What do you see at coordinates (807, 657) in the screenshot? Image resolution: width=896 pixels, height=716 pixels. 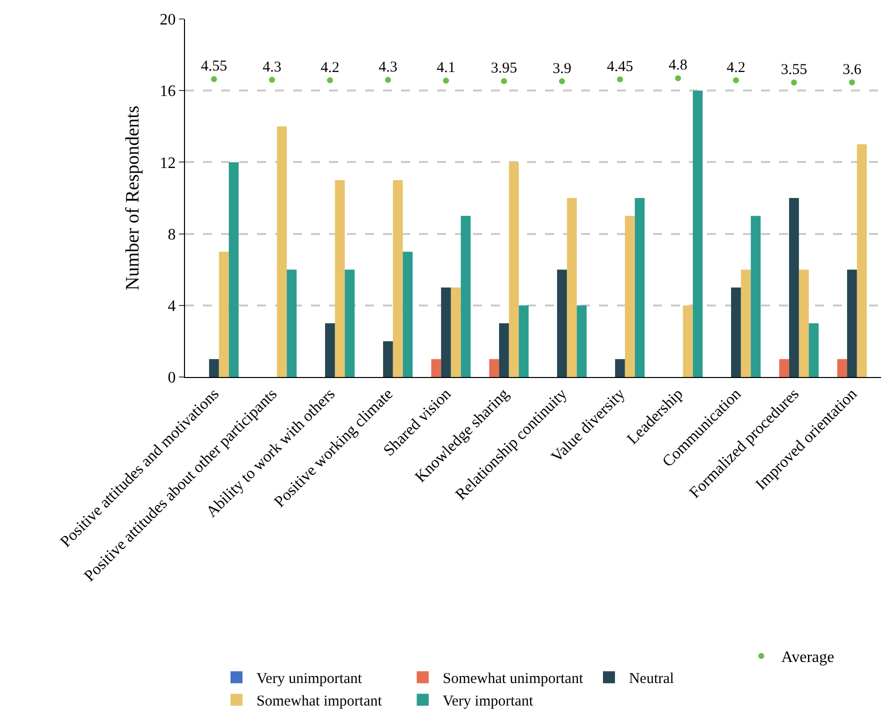 I see `legend-label: Average` at bounding box center [807, 657].